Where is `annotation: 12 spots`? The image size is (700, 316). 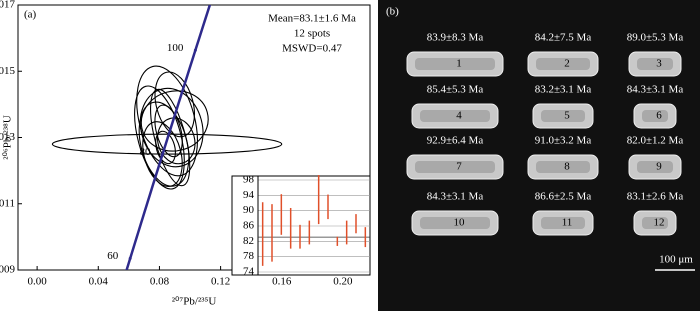
annotation: 12 spots is located at coordinates (312, 34).